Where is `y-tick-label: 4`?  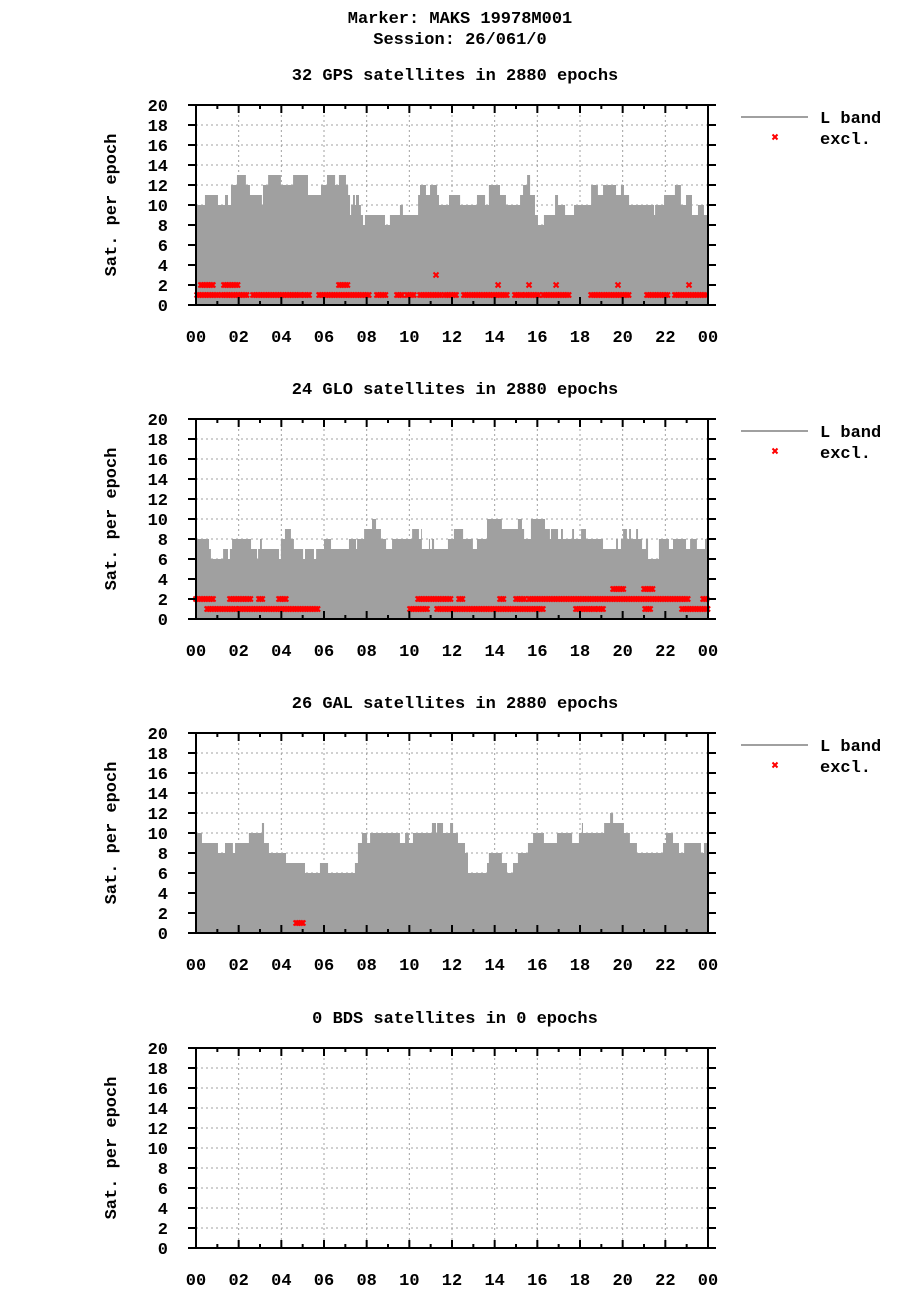 y-tick-label: 4 is located at coordinates (163, 1210).